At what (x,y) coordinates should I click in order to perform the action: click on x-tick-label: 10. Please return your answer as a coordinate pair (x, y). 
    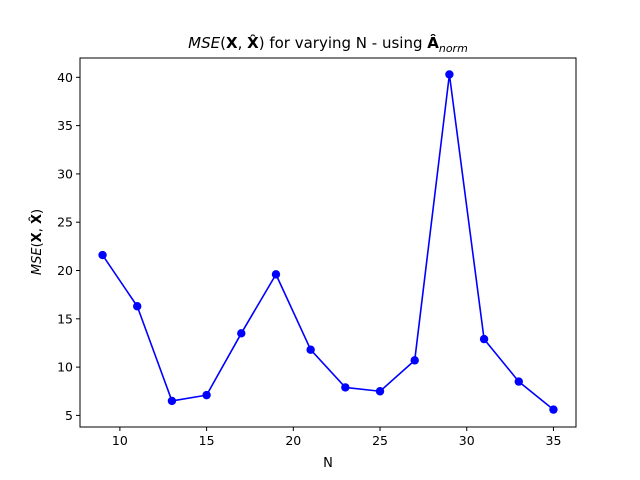
    Looking at the image, I should click on (120, 440).